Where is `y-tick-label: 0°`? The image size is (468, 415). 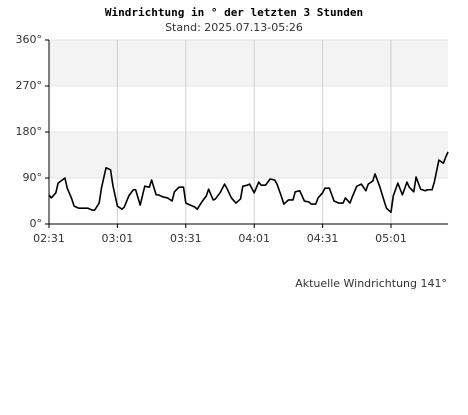
y-tick-label: 0° is located at coordinates (36, 223).